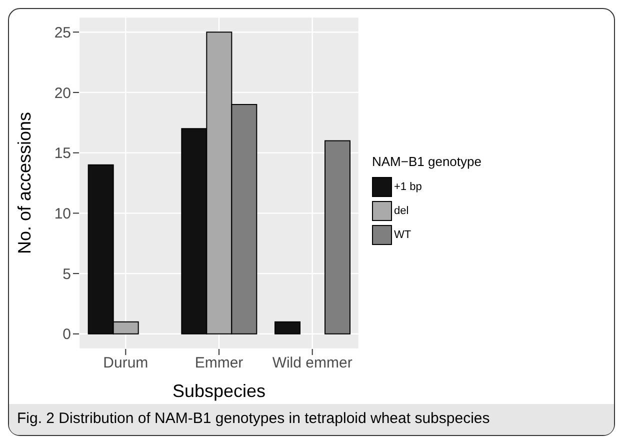 This screenshot has width=625, height=446. Describe the element at coordinates (125, 363) in the screenshot. I see `x-tick-label: Durum` at that location.